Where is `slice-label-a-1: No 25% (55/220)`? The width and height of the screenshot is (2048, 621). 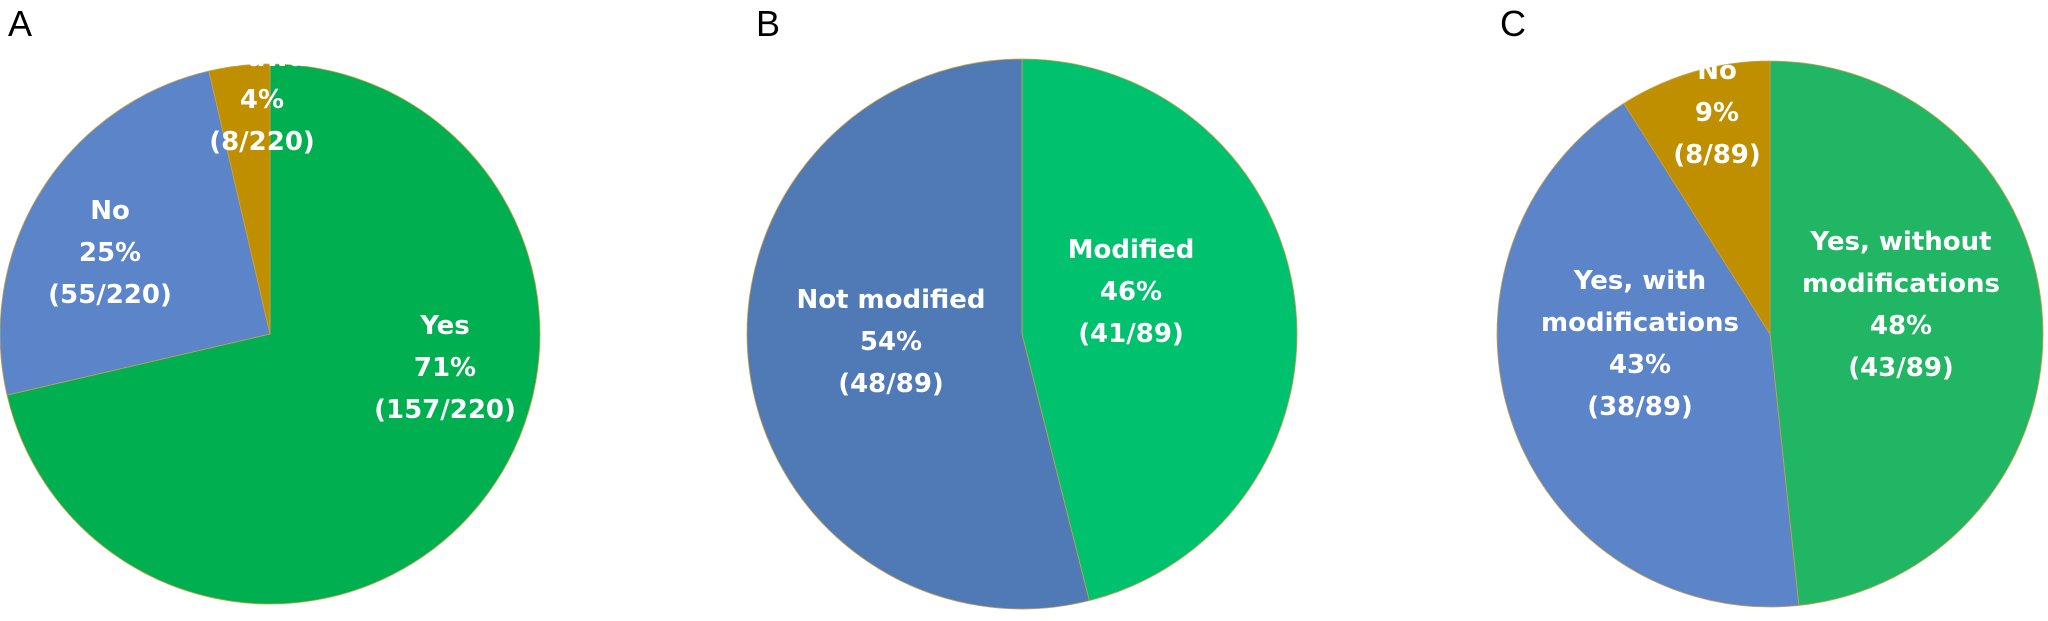 slice-label-a-1: No 25% (55/220) is located at coordinates (110, 253).